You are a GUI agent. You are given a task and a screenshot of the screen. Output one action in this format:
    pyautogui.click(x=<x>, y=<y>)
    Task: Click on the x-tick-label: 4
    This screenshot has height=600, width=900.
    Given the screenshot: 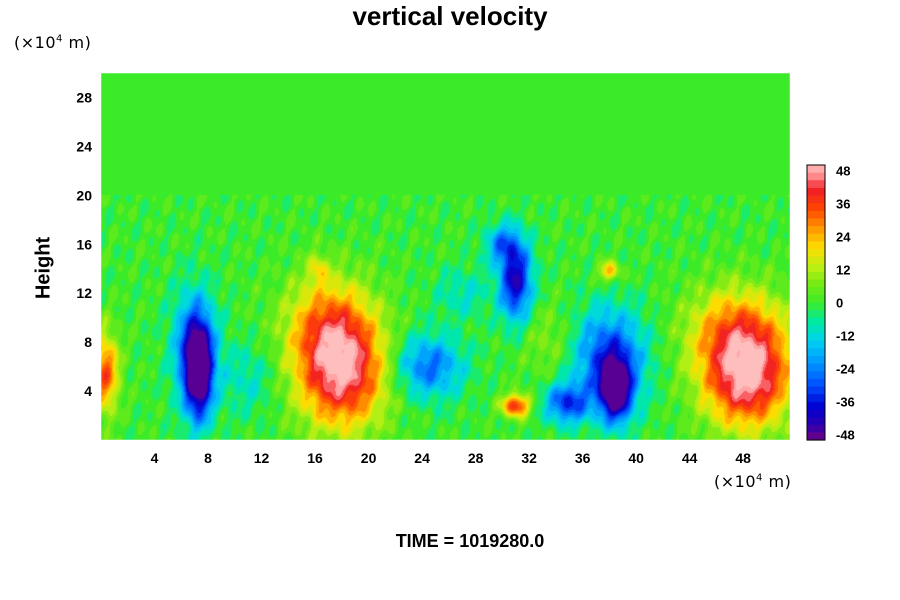 What is the action you would take?
    pyautogui.click(x=155, y=458)
    